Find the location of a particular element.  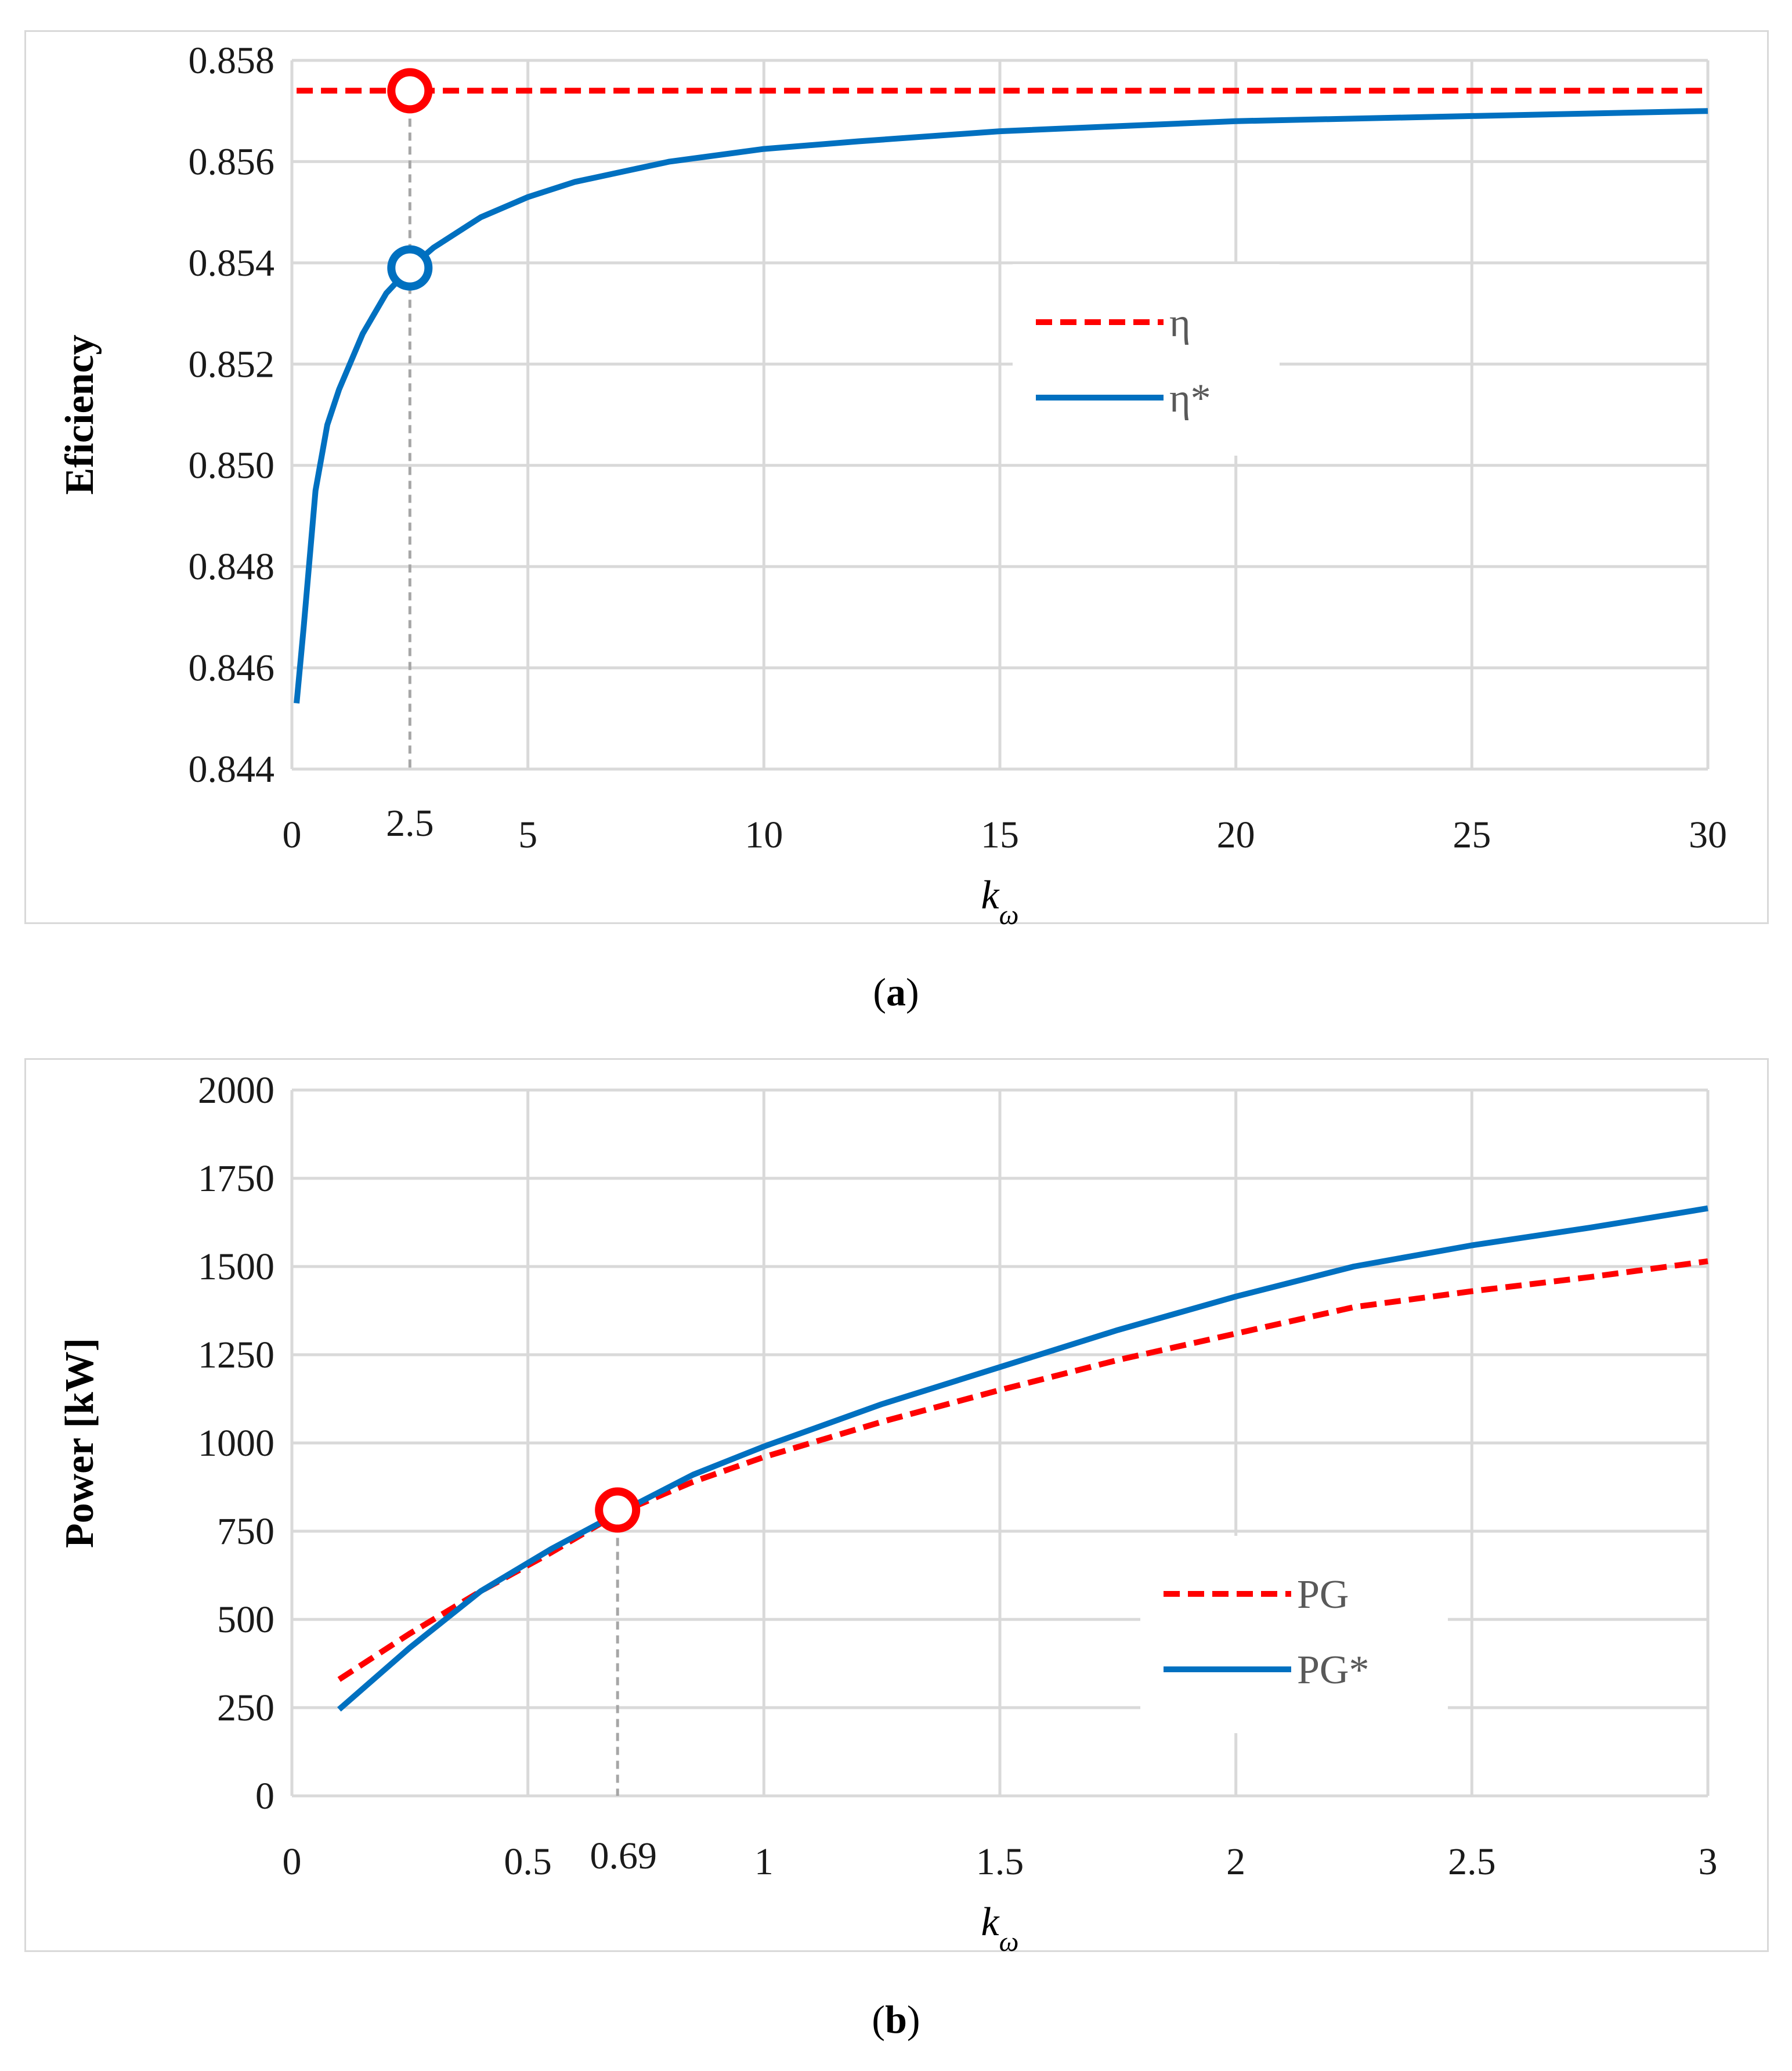

y-tick-label: 250 is located at coordinates (245, 1708).